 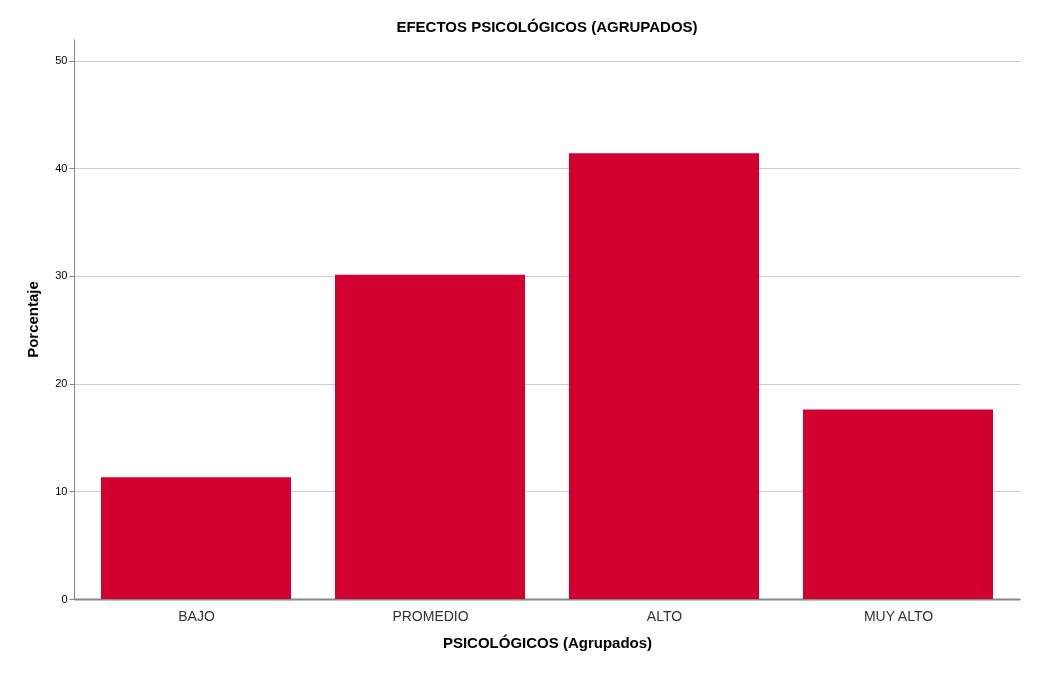 I want to click on y-tick-label: 40, so click(x=61, y=167).